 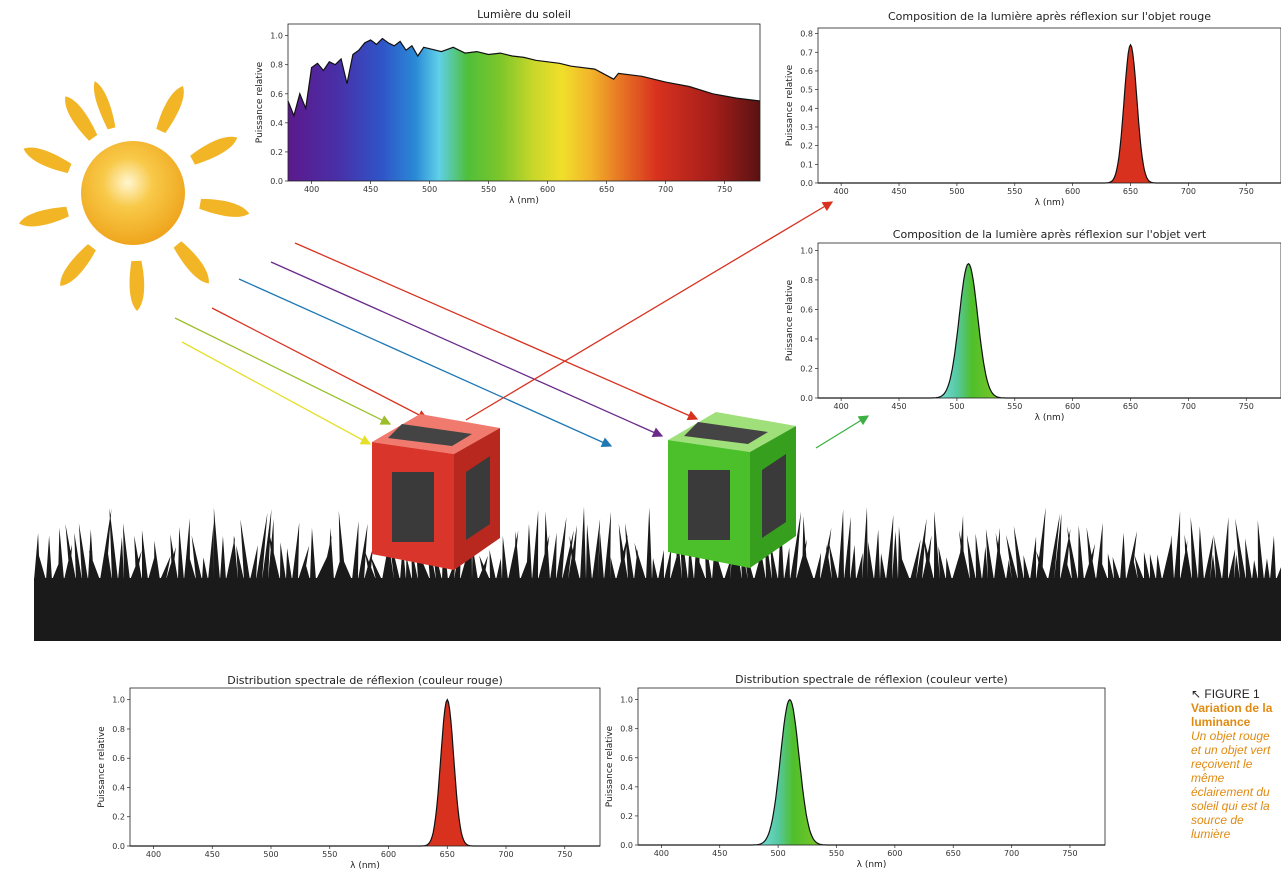 I want to click on caption-heading: Variation de la luminance, so click(x=1232, y=715).